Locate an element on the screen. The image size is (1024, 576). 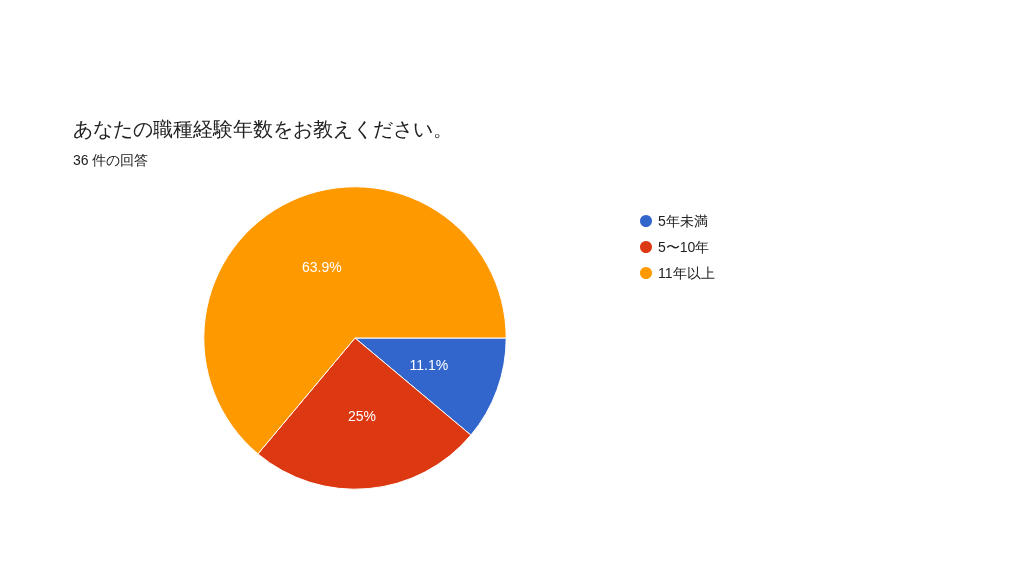
legend-label: 5〜10年 is located at coordinates (684, 247).